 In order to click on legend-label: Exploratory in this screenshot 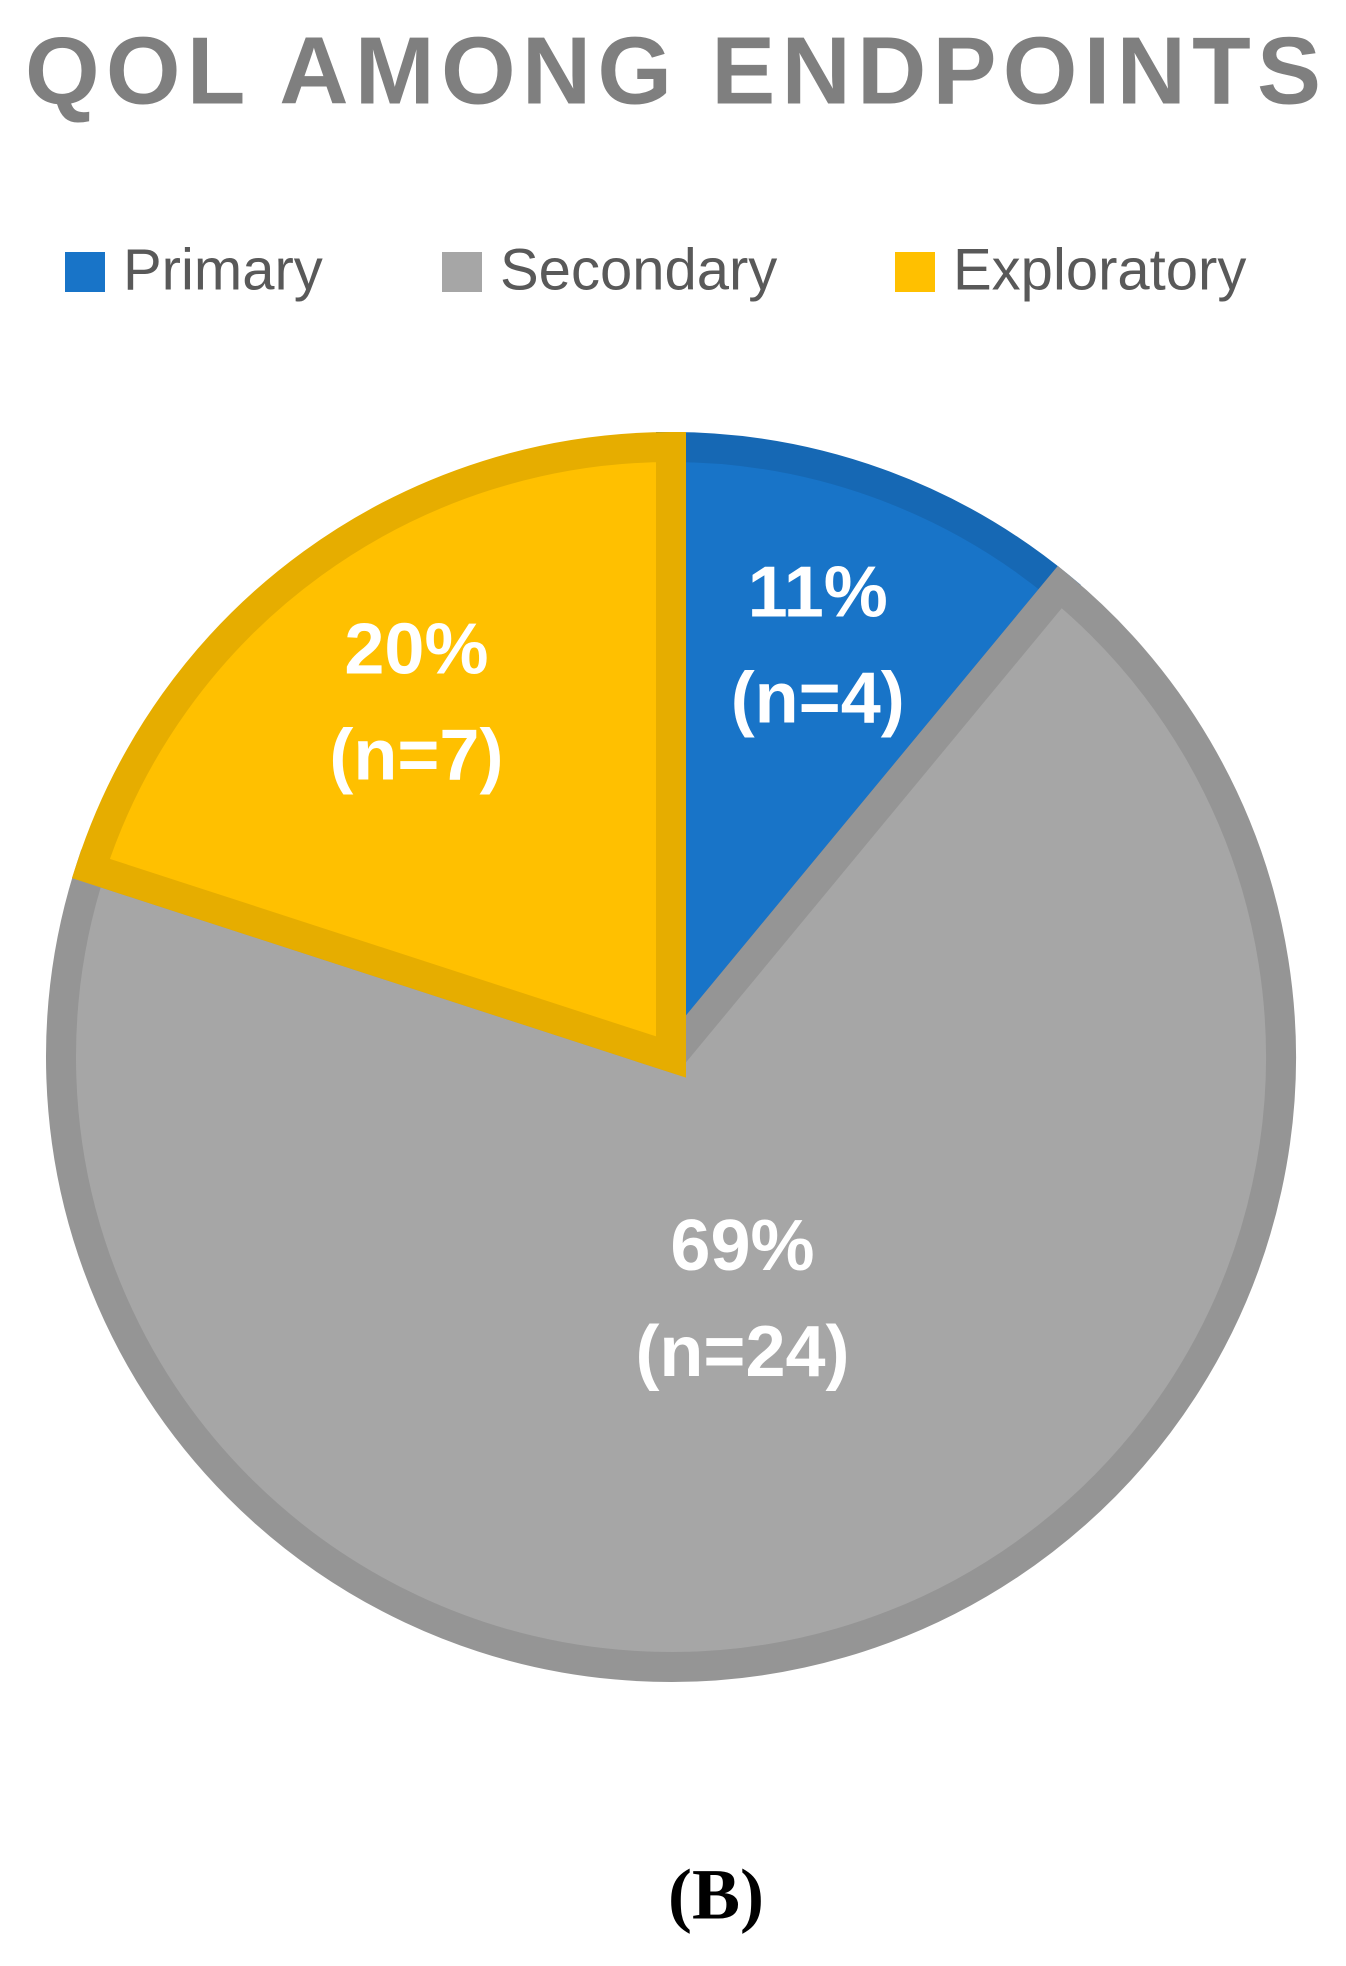, I will do `click(1099, 269)`.